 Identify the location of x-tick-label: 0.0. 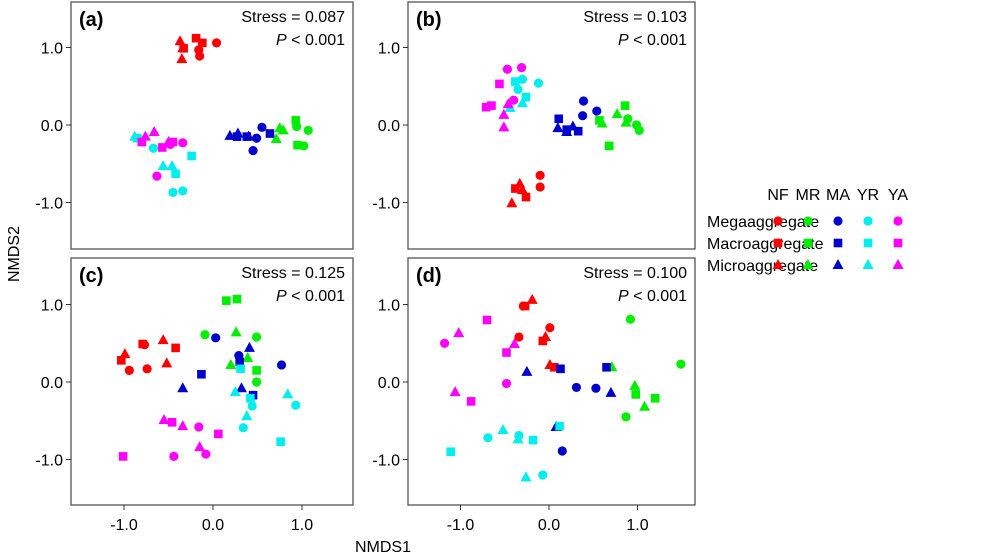
(213, 525).